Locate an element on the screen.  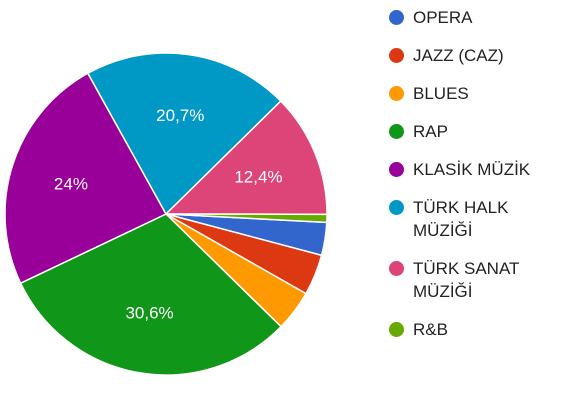
legend-label-jazz: JAZZ (CAZ) is located at coordinates (458, 55).